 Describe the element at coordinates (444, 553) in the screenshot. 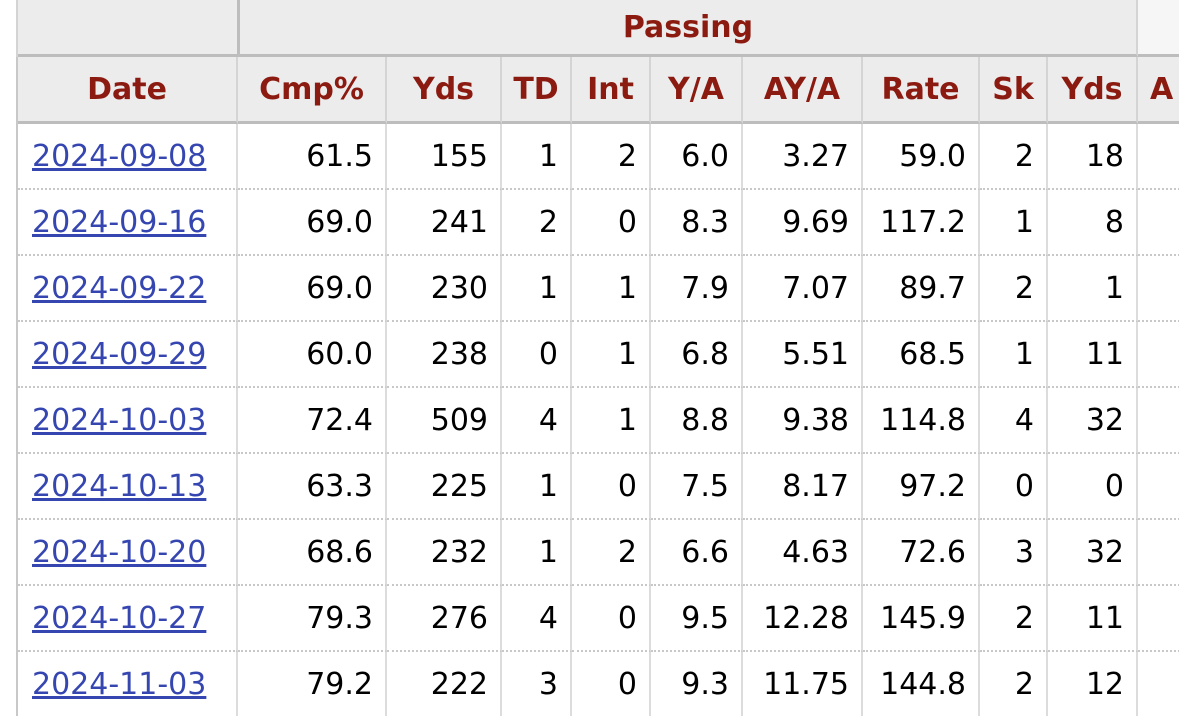

I see `stat-cell: 232` at that location.